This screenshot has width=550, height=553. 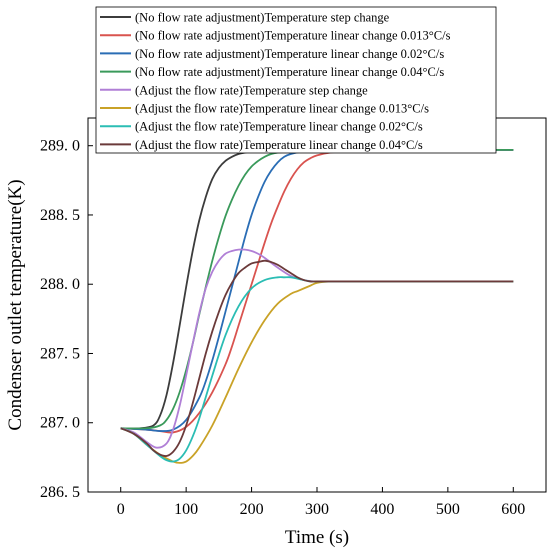 I want to click on x-axis-title: Time (s), so click(x=317, y=537).